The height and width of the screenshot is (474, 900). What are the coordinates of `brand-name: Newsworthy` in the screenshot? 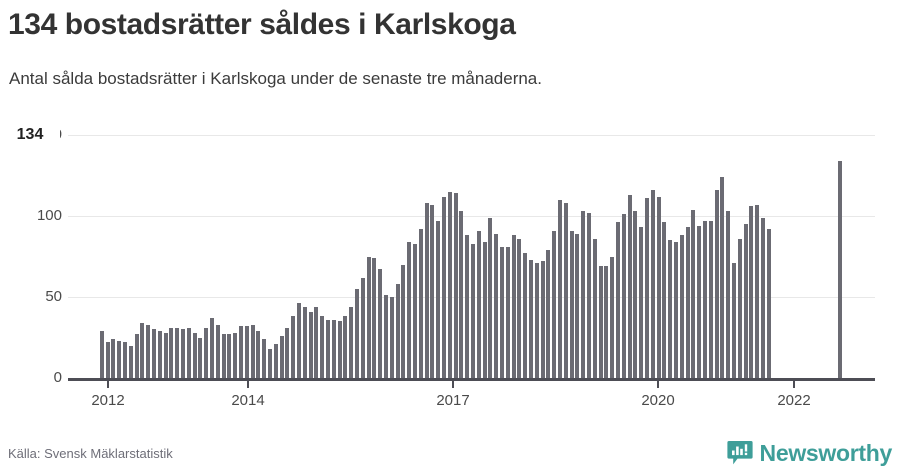 It's located at (826, 453).